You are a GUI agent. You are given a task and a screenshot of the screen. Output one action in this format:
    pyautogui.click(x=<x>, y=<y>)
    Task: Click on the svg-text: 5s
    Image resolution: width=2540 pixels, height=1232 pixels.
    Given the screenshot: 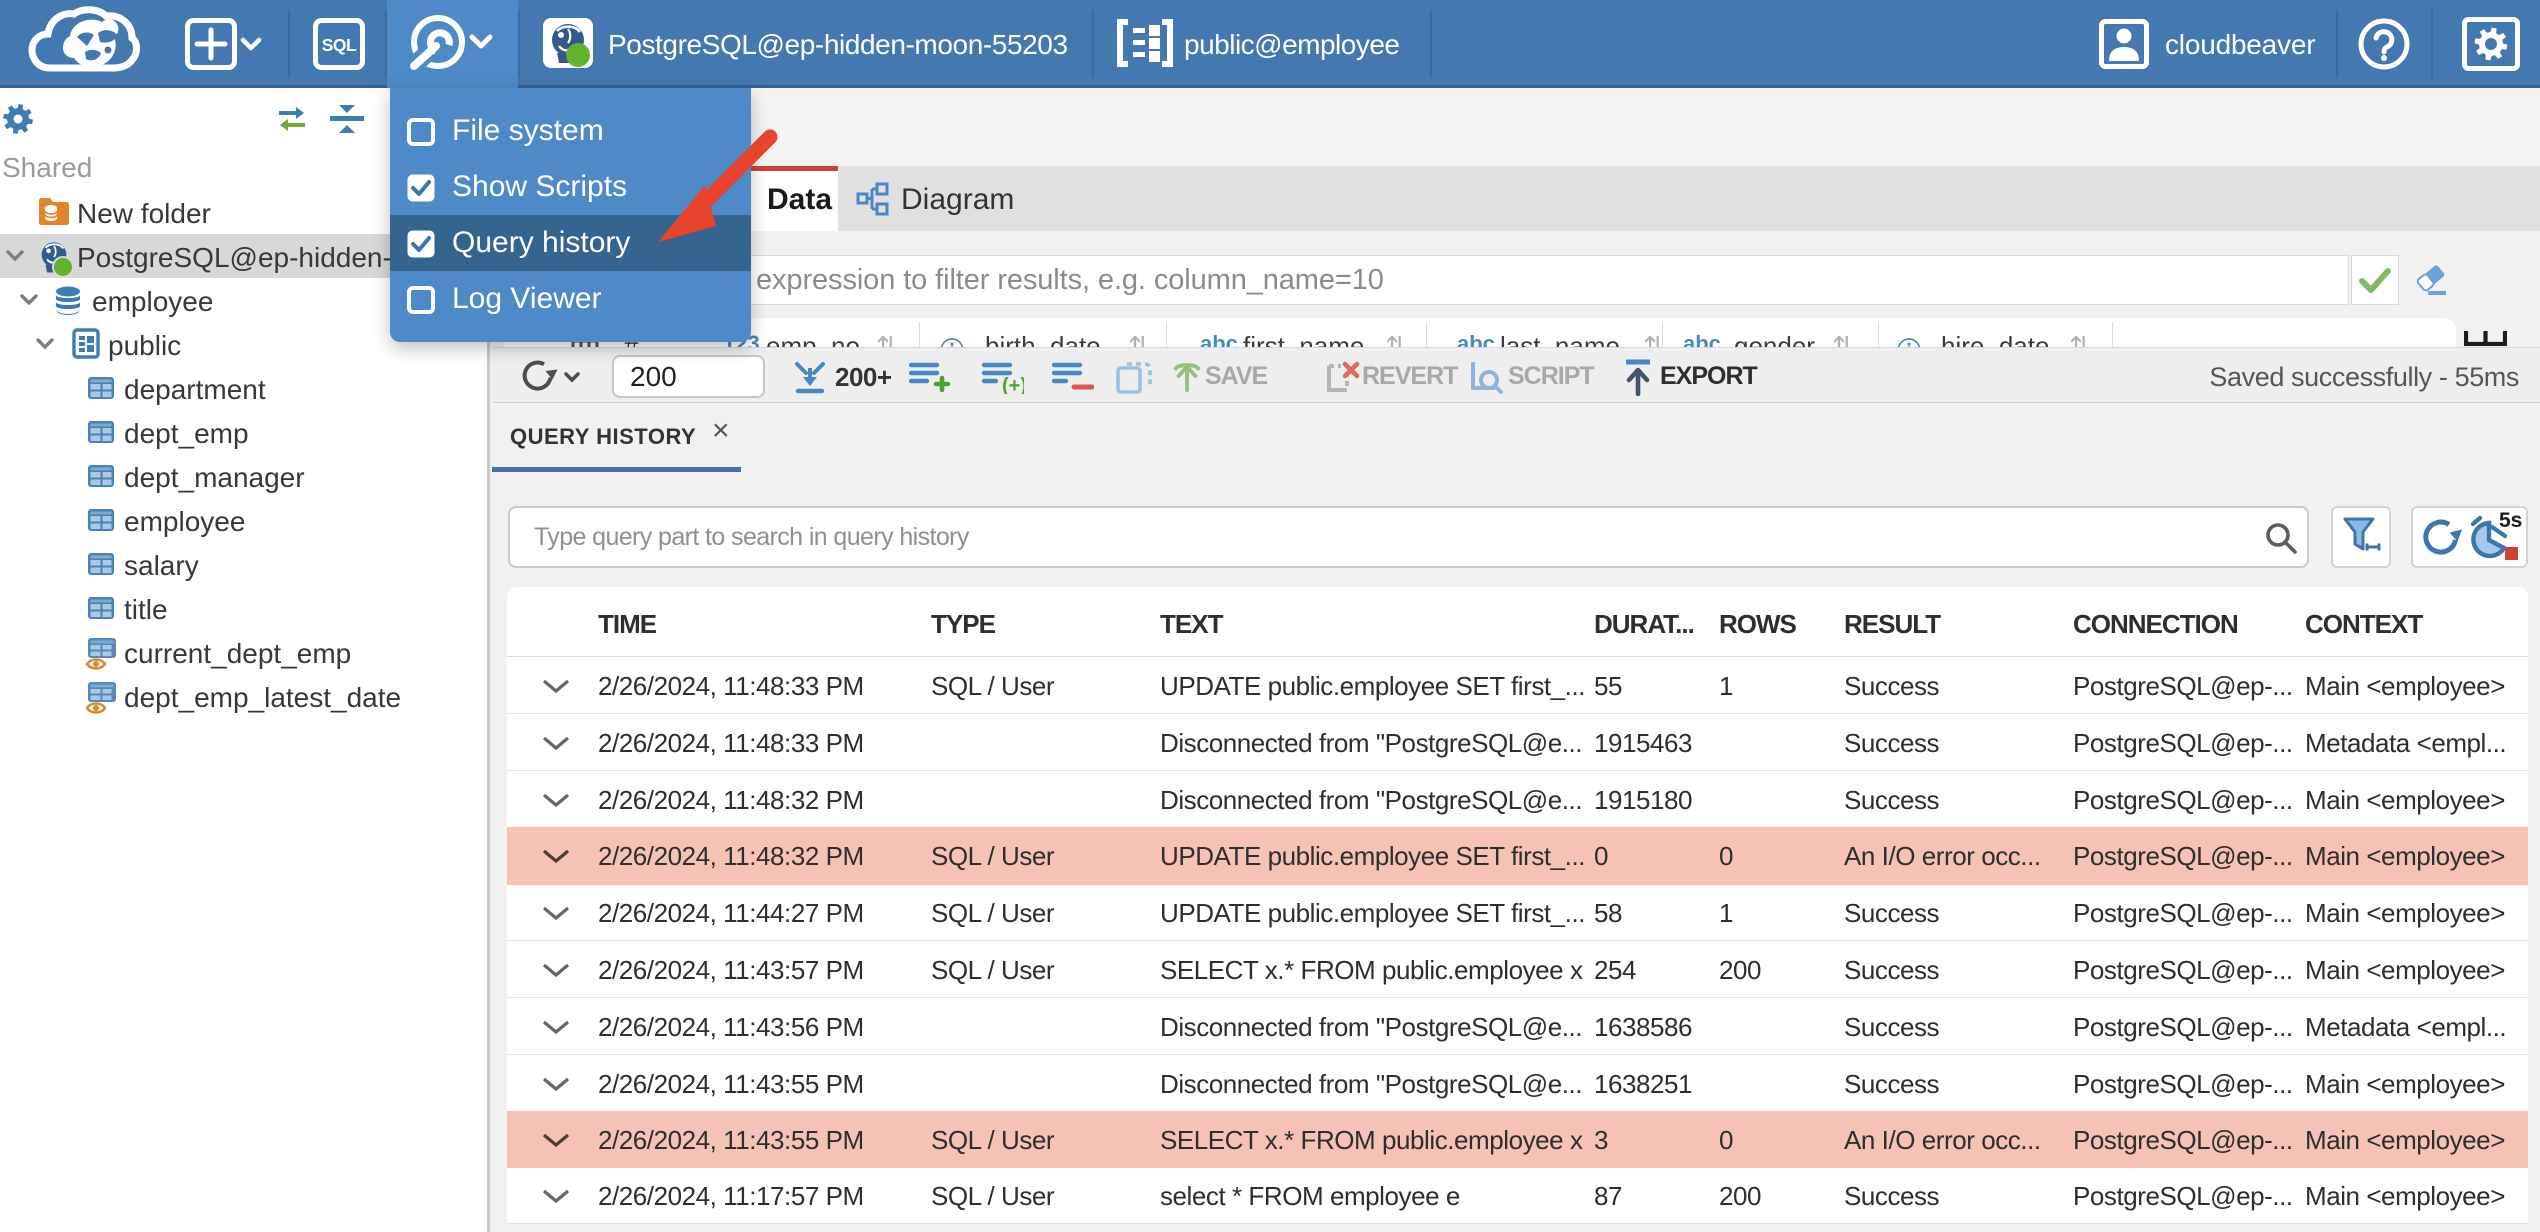 What is the action you would take?
    pyautogui.click(x=2510, y=522)
    